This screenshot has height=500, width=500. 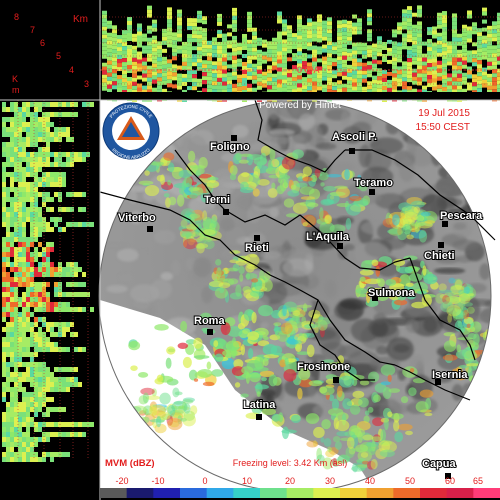 I want to click on legend-tick-label: 10, so click(x=247, y=481).